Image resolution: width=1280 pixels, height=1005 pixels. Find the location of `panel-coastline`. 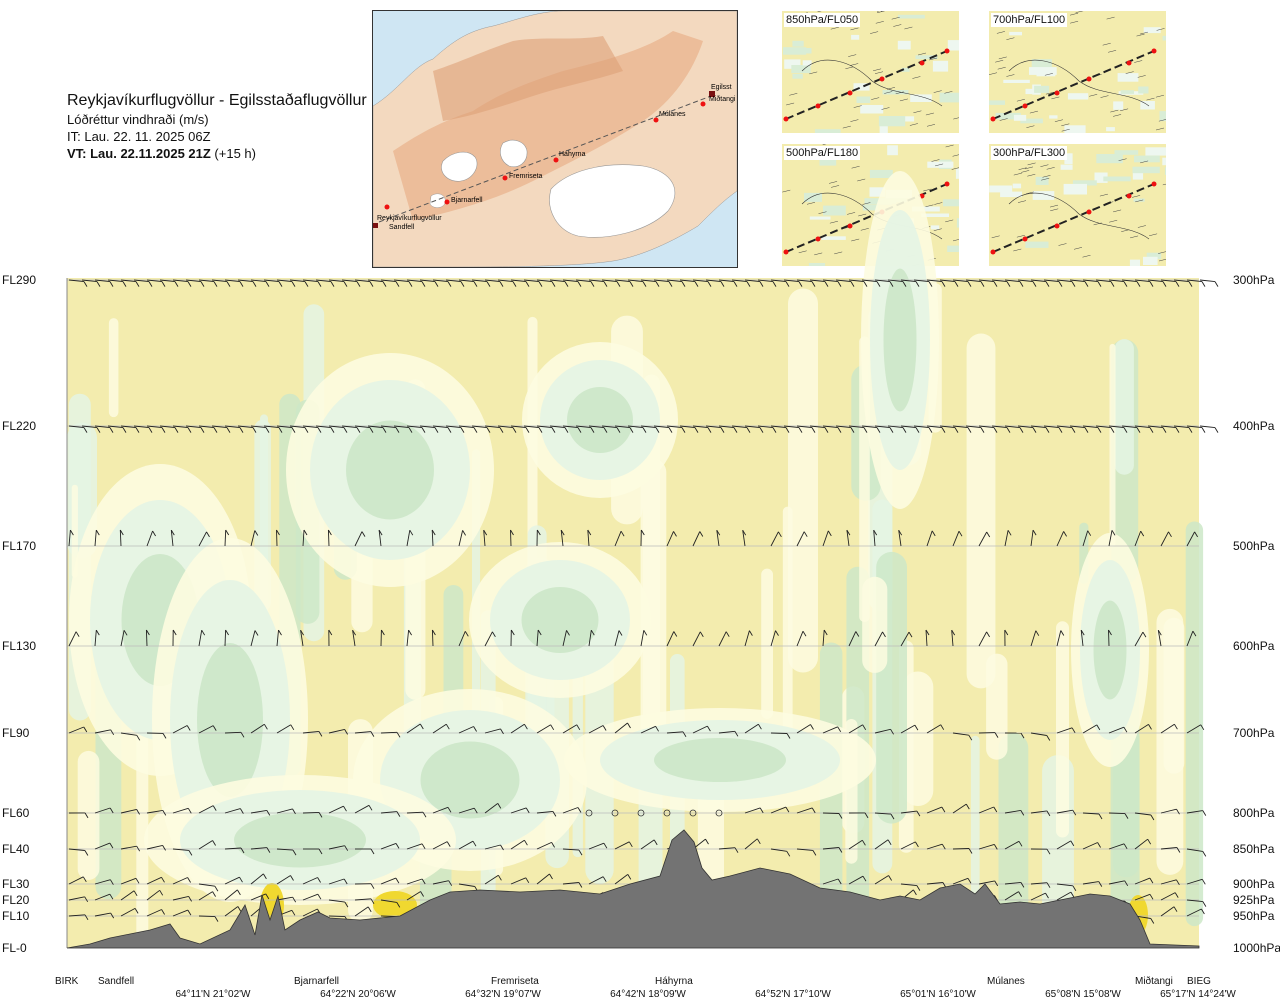

panel-coastline is located at coordinates (1079, 83).